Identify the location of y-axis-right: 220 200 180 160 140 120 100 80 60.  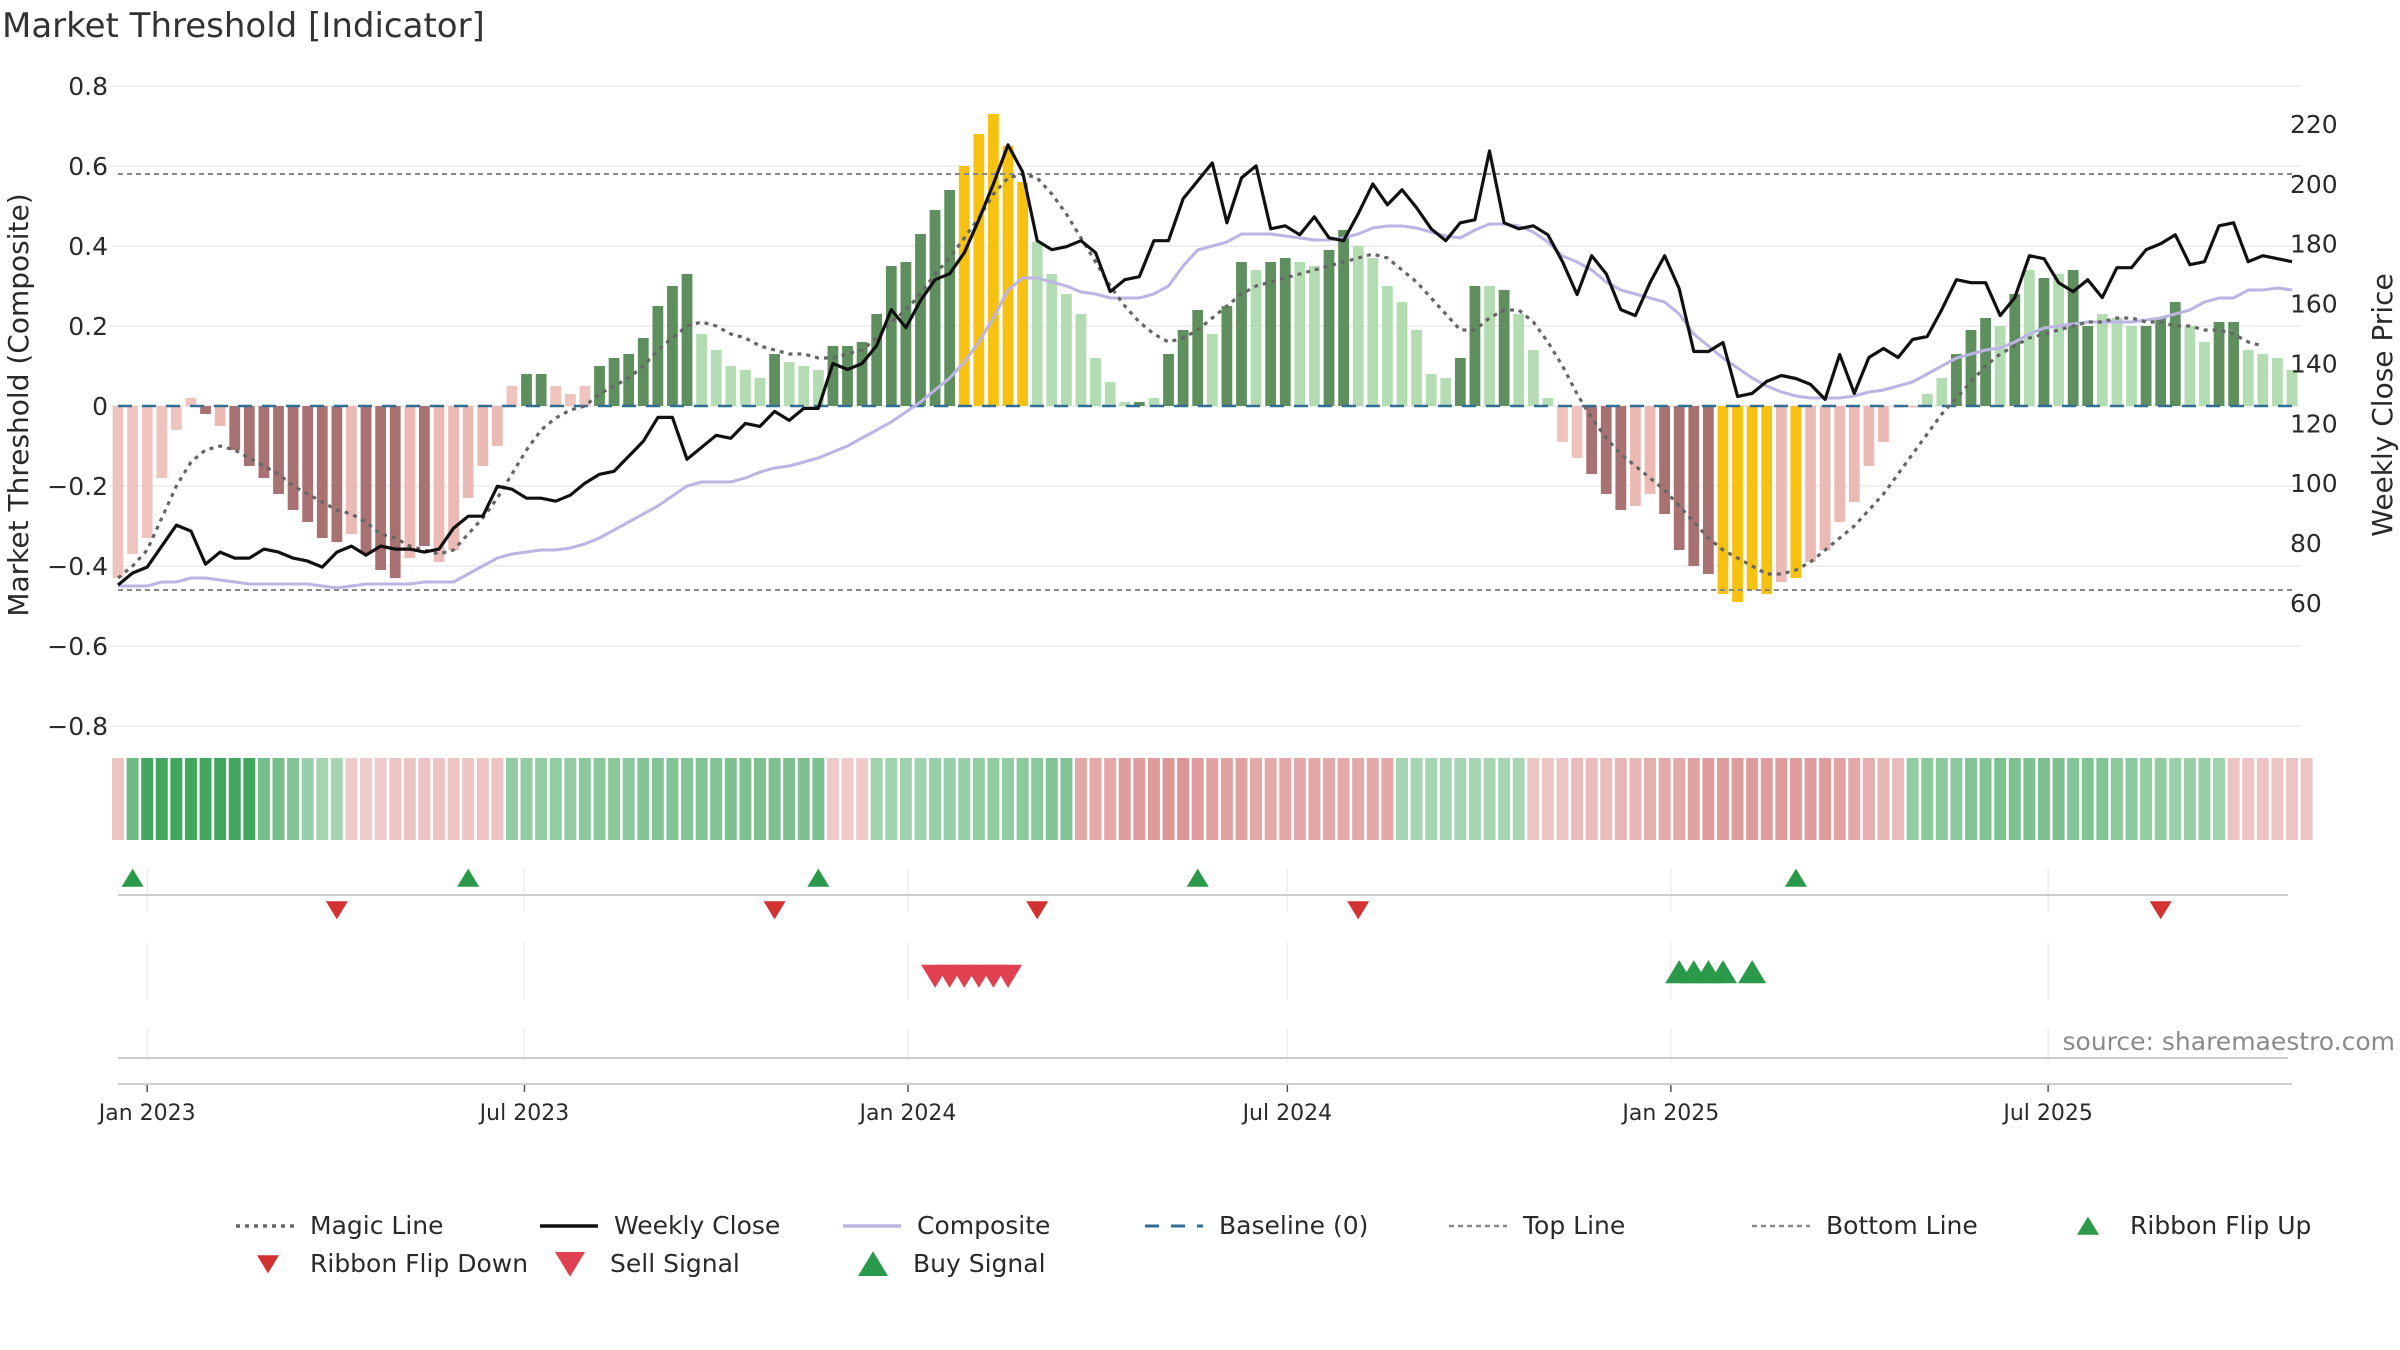
(2314, 364).